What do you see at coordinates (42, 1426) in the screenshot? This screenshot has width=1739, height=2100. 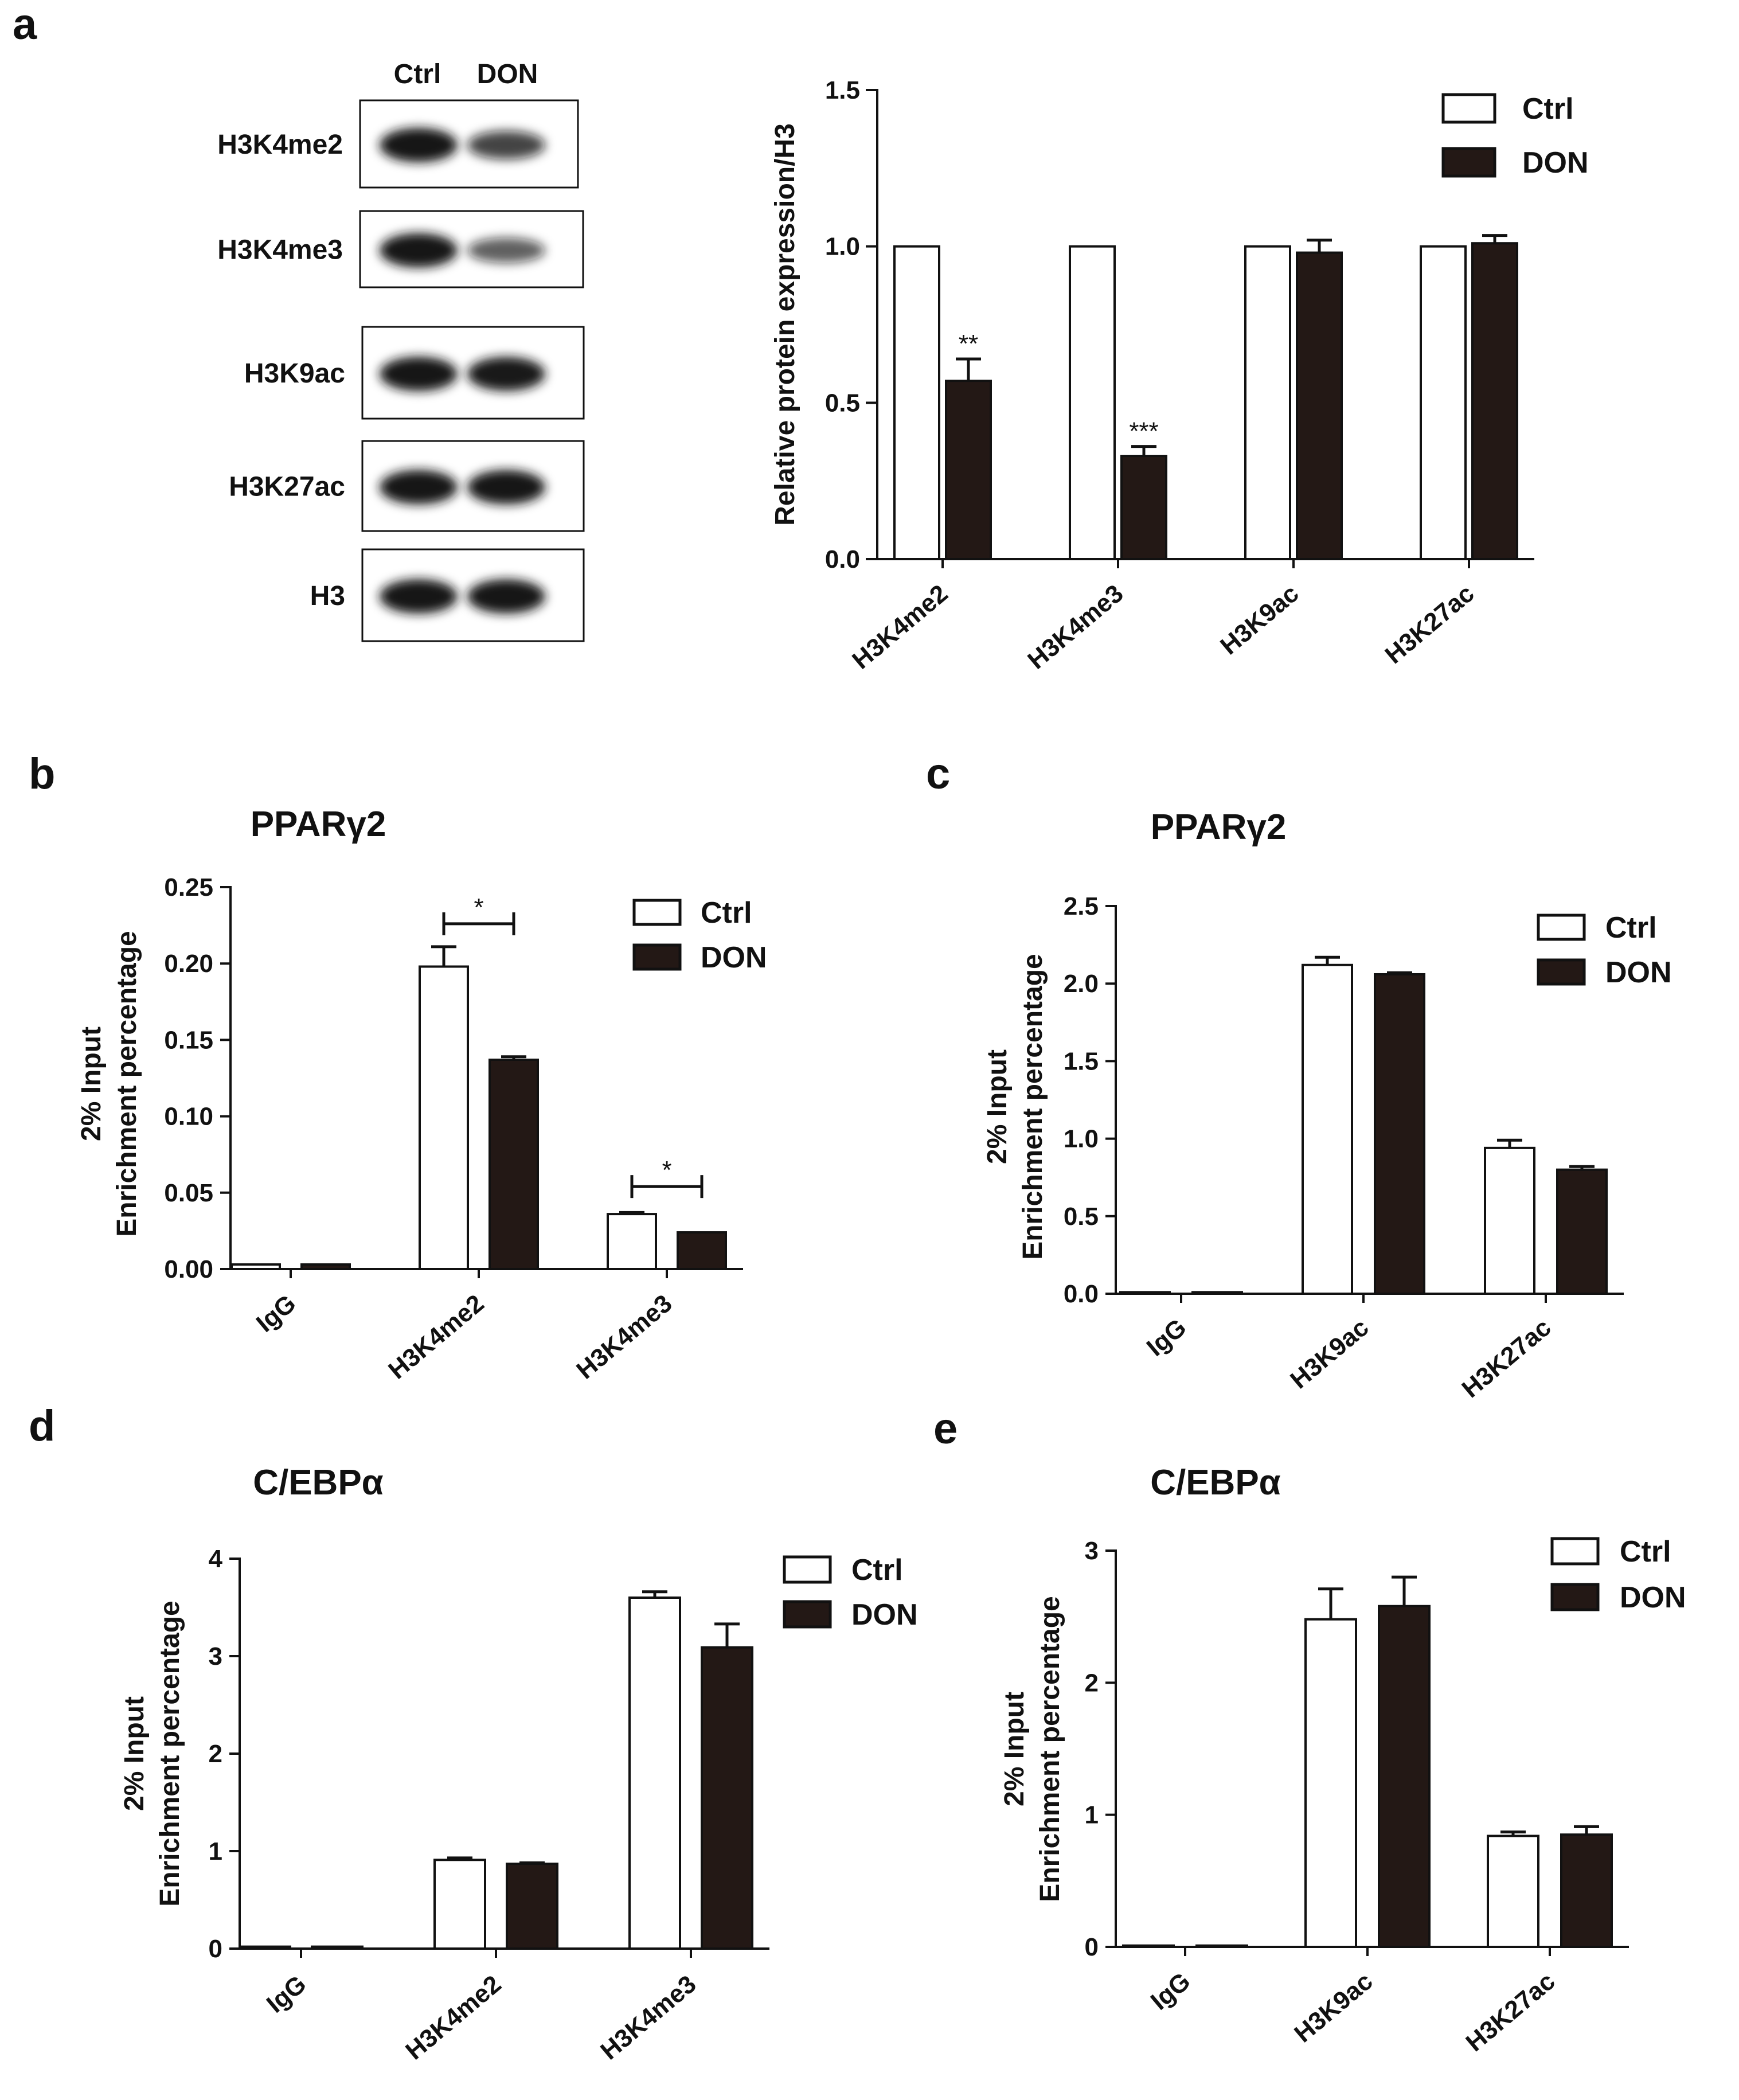 I see `panel-label-d: d` at bounding box center [42, 1426].